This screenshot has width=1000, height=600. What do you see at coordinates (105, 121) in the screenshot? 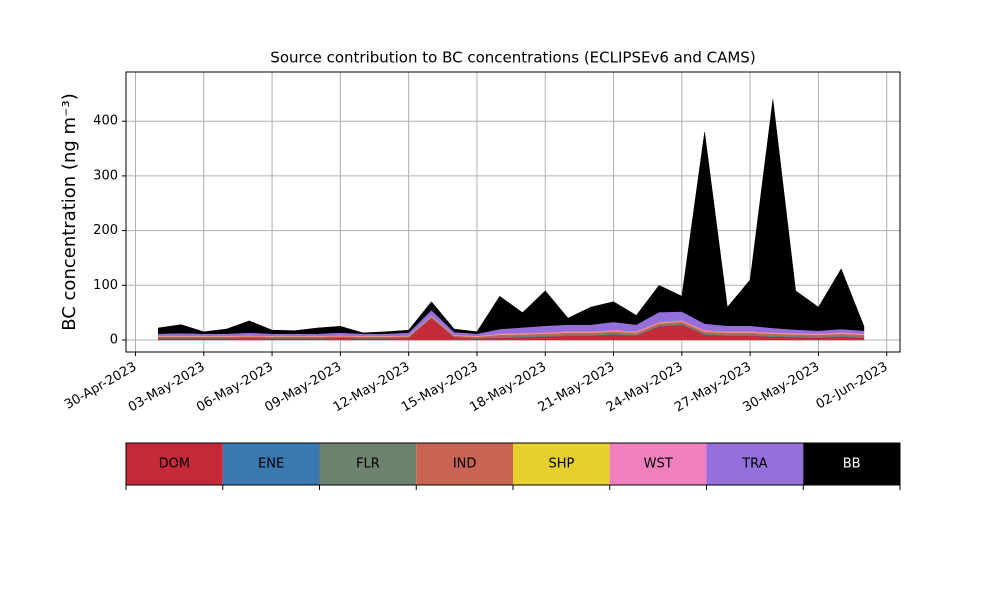
I see `y-tick-label: 400` at bounding box center [105, 121].